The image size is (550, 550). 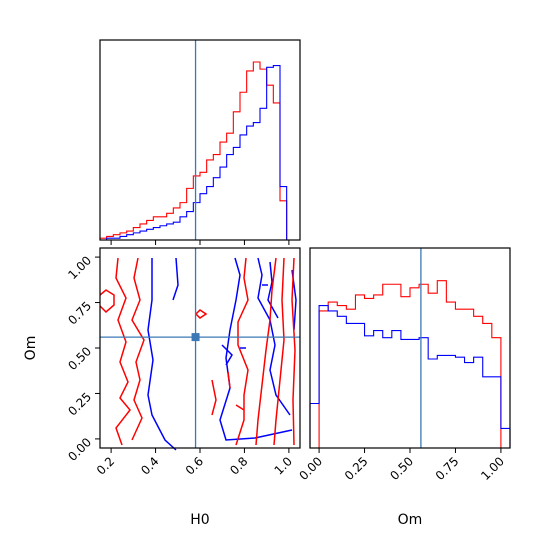 What do you see at coordinates (79, 449) in the screenshot?
I see `joint-ytick-label-0: 0.00` at bounding box center [79, 449].